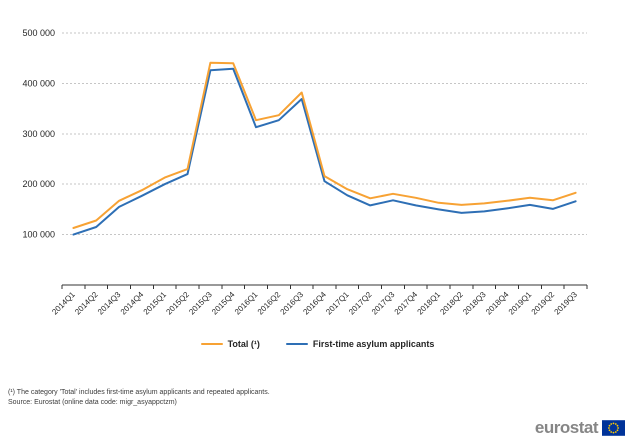  I want to click on x-tick-label: 2018Q2, so click(451, 303).